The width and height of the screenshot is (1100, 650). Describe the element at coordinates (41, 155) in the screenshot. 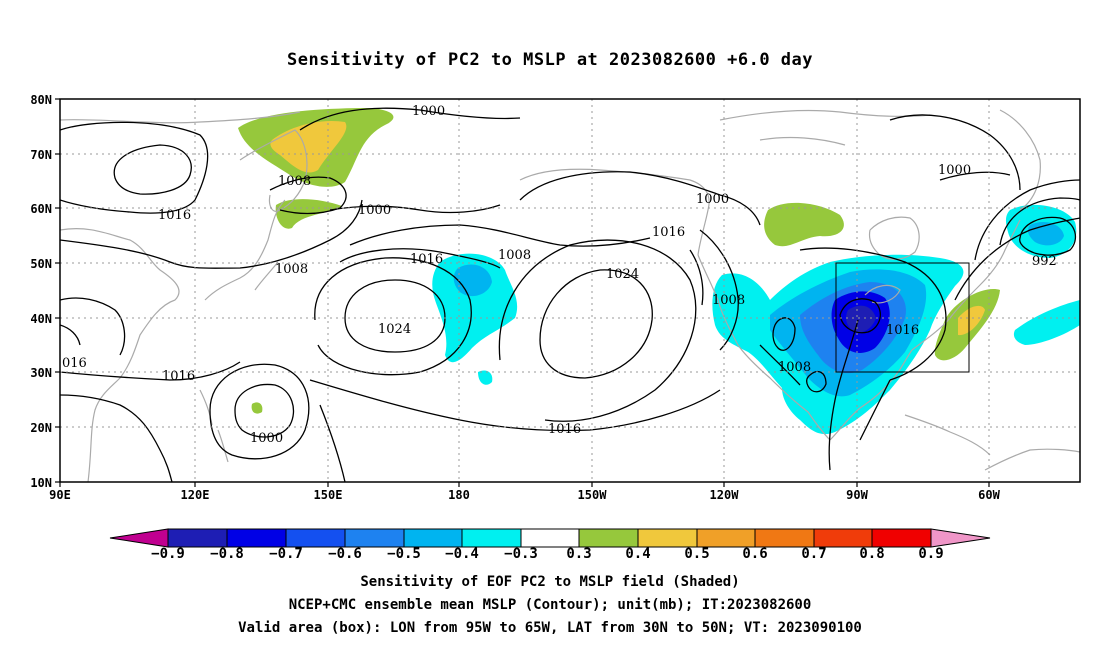

I see `lat-tick-label: 70N` at that location.